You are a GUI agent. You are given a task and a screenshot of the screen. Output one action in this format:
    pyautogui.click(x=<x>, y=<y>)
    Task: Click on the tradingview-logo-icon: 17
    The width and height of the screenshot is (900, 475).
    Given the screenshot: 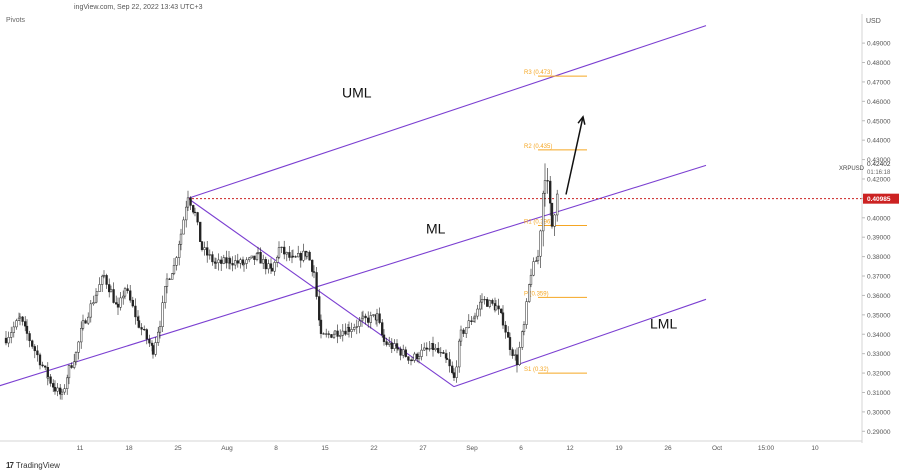 What is the action you would take?
    pyautogui.click(x=10, y=465)
    